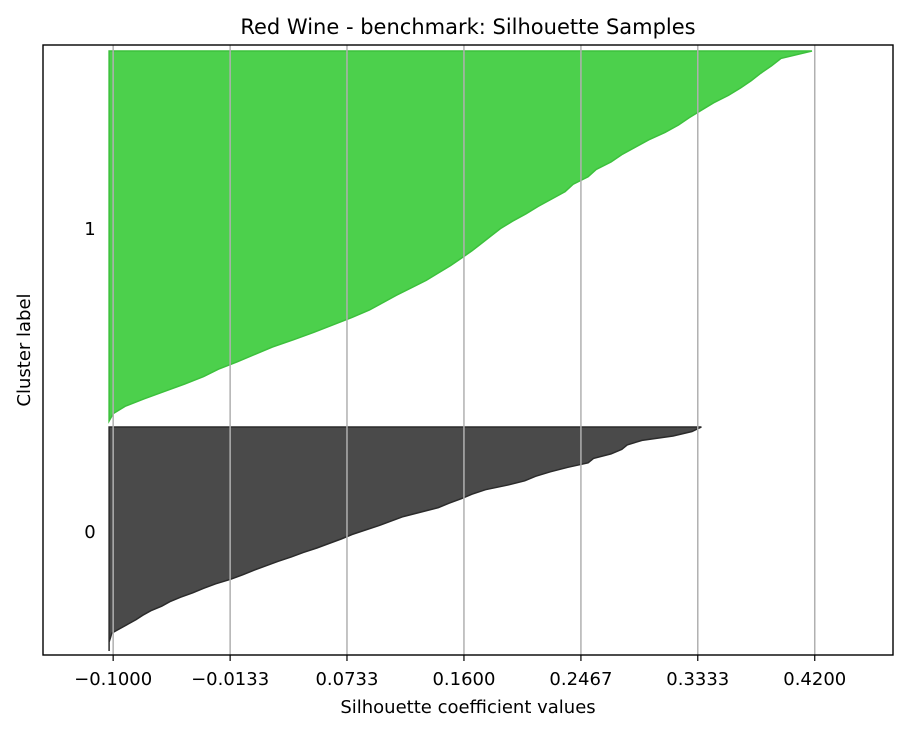 Image resolution: width=912 pixels, height=737 pixels. What do you see at coordinates (89, 229) in the screenshot?
I see `y-tick-label: 1` at bounding box center [89, 229].